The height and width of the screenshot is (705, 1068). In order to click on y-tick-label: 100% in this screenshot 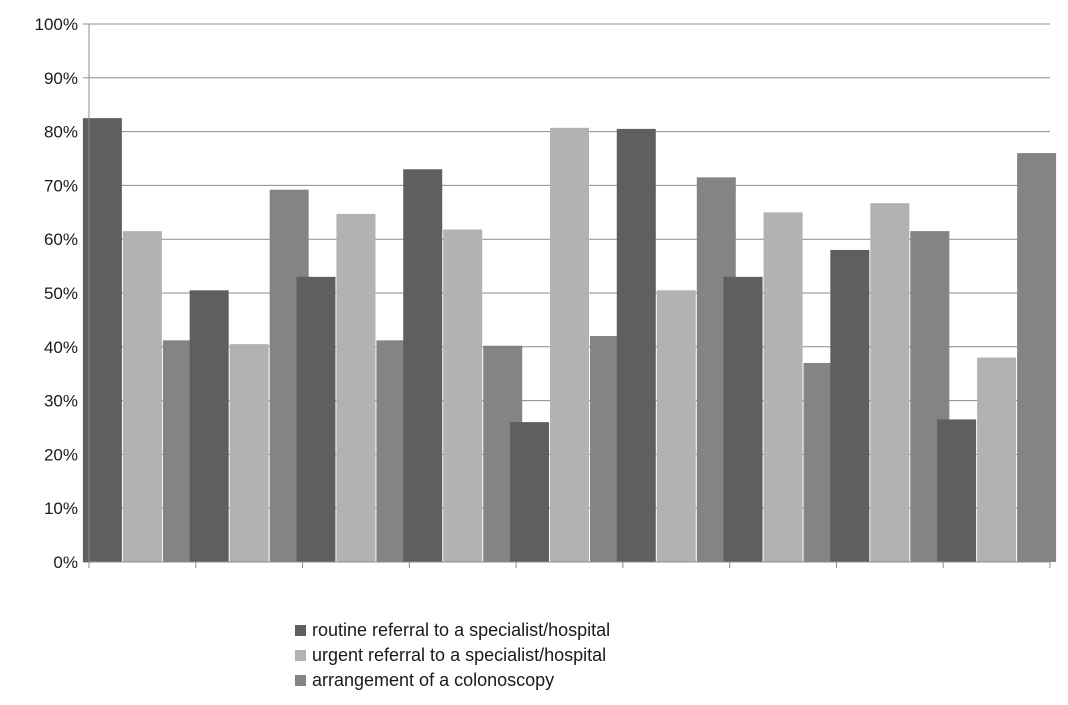, I will do `click(56, 24)`.